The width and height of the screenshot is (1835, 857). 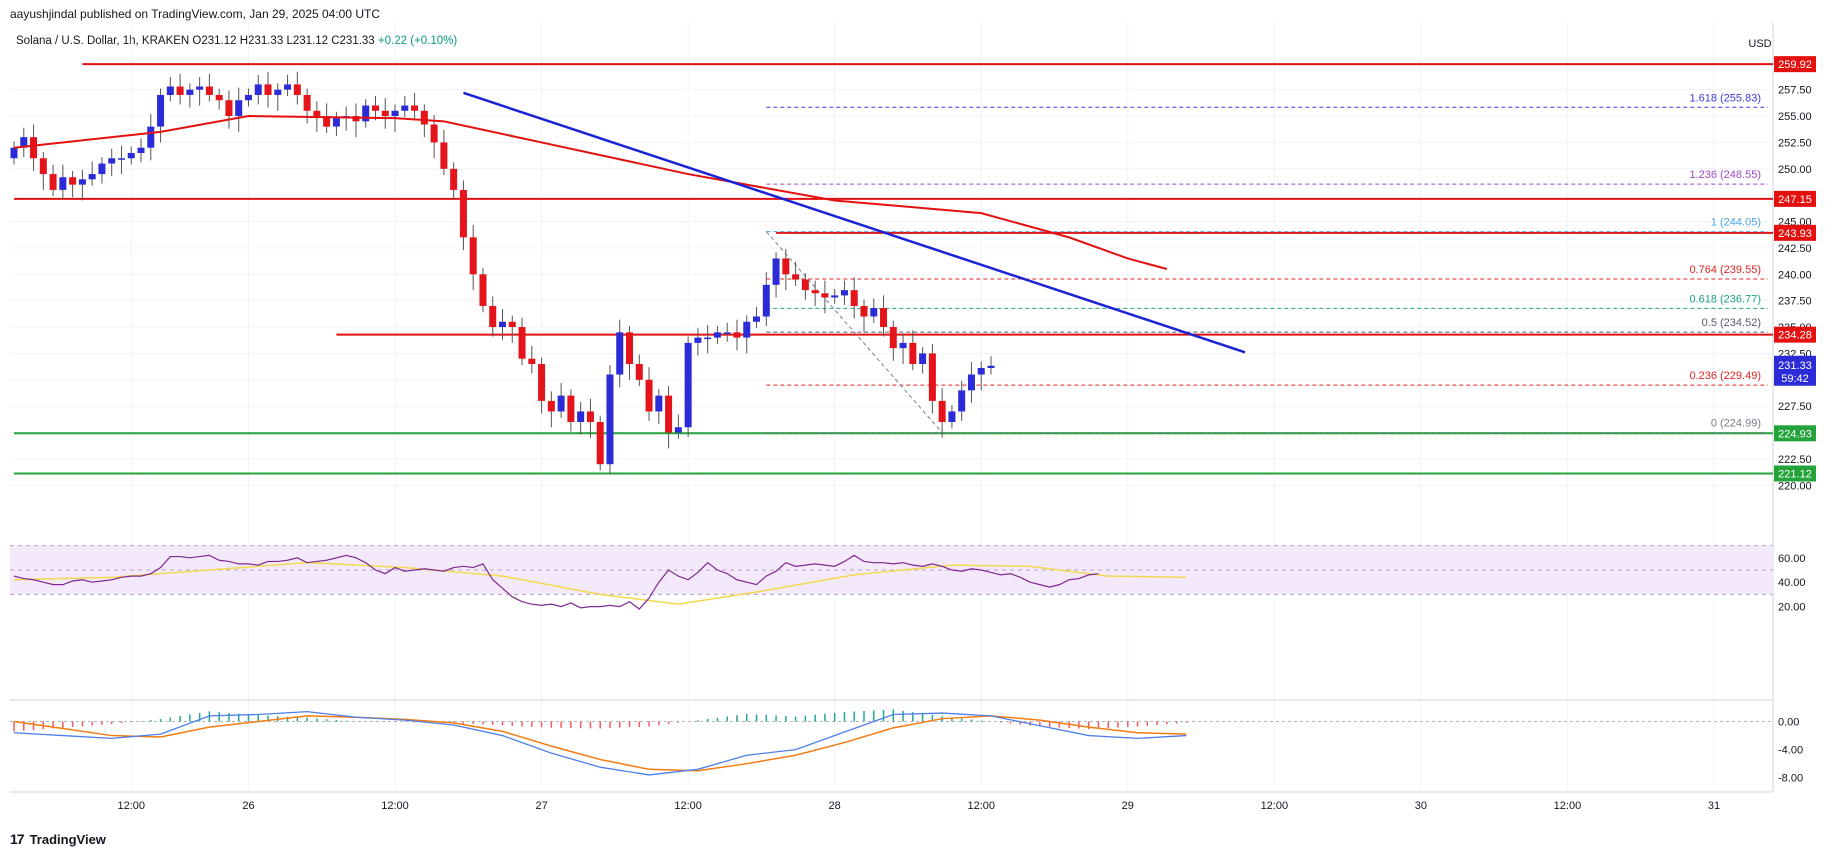 I want to click on rsi-tick-label: 60.00, so click(x=1792, y=559).